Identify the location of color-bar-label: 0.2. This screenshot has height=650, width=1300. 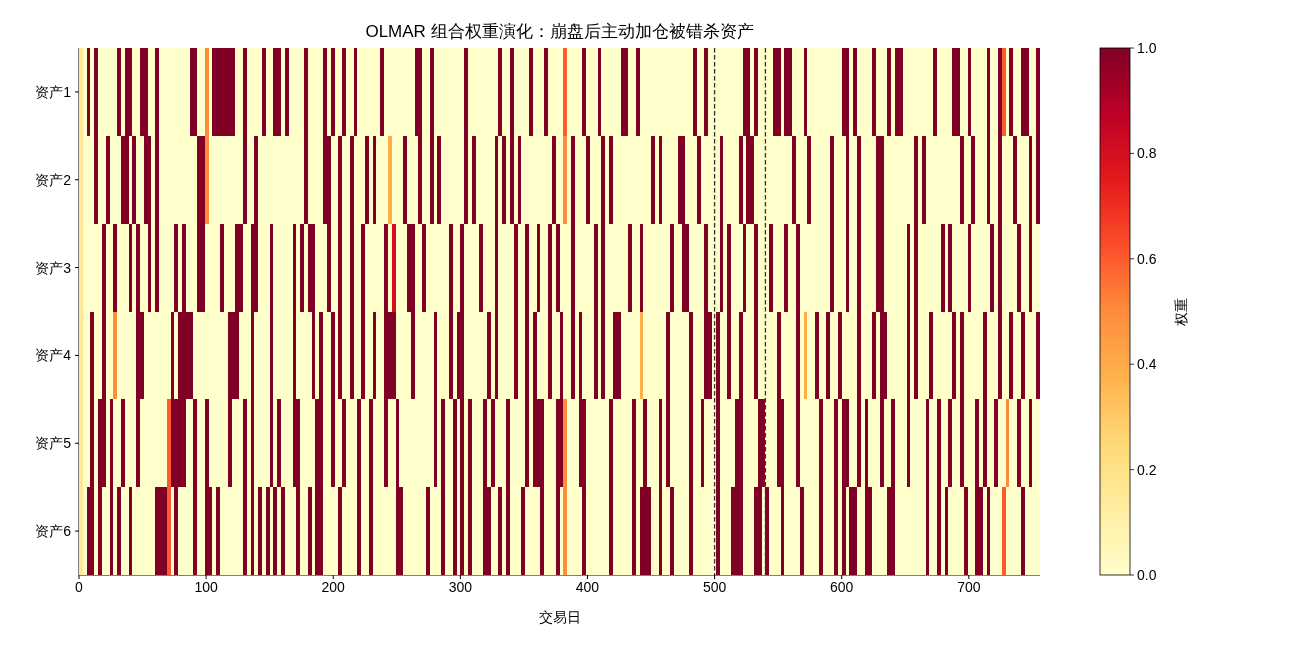
(1147, 469).